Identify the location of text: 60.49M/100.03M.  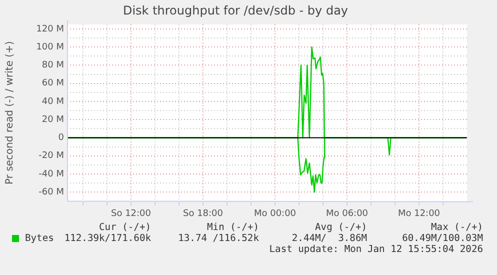
(442, 238).